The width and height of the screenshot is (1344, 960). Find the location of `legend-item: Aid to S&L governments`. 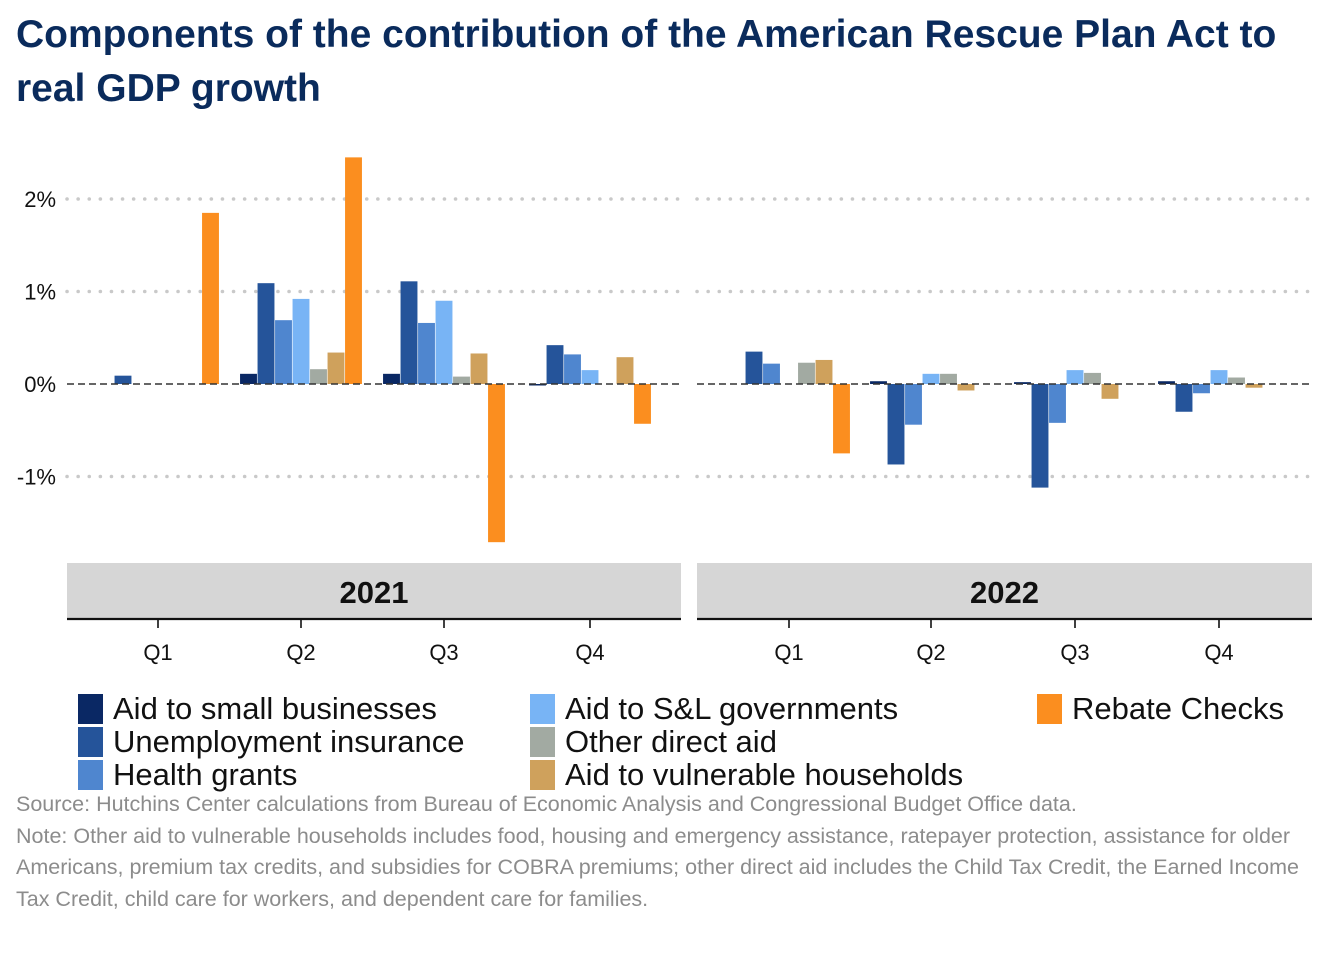

legend-item: Aid to S&L governments is located at coordinates (714, 708).